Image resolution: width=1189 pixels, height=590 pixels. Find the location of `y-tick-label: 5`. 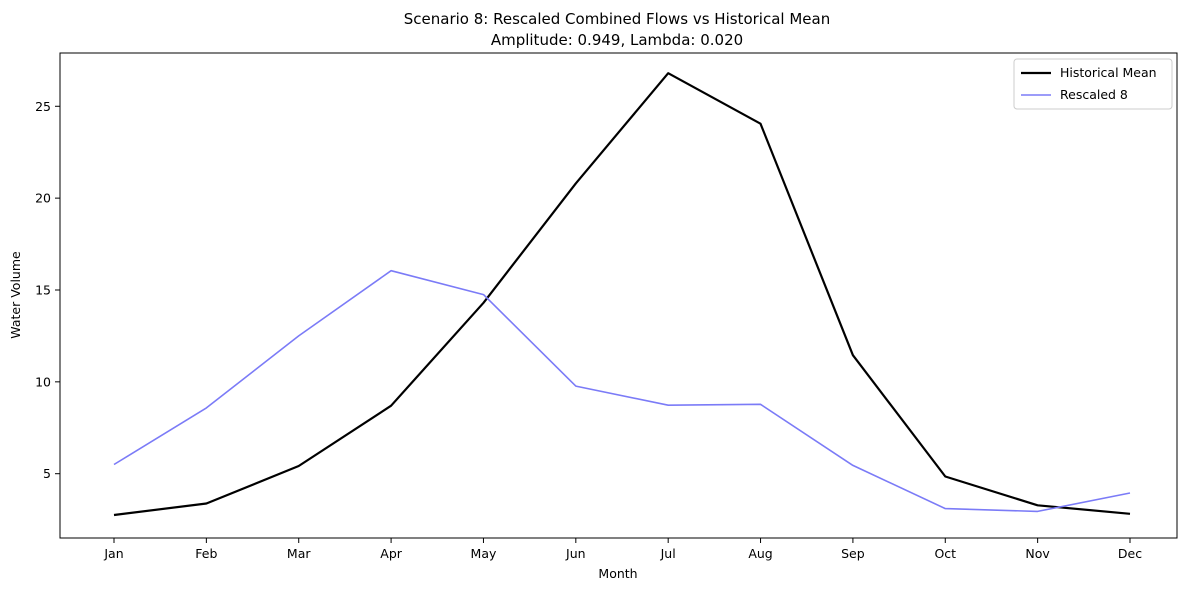

y-tick-label: 5 is located at coordinates (47, 473).